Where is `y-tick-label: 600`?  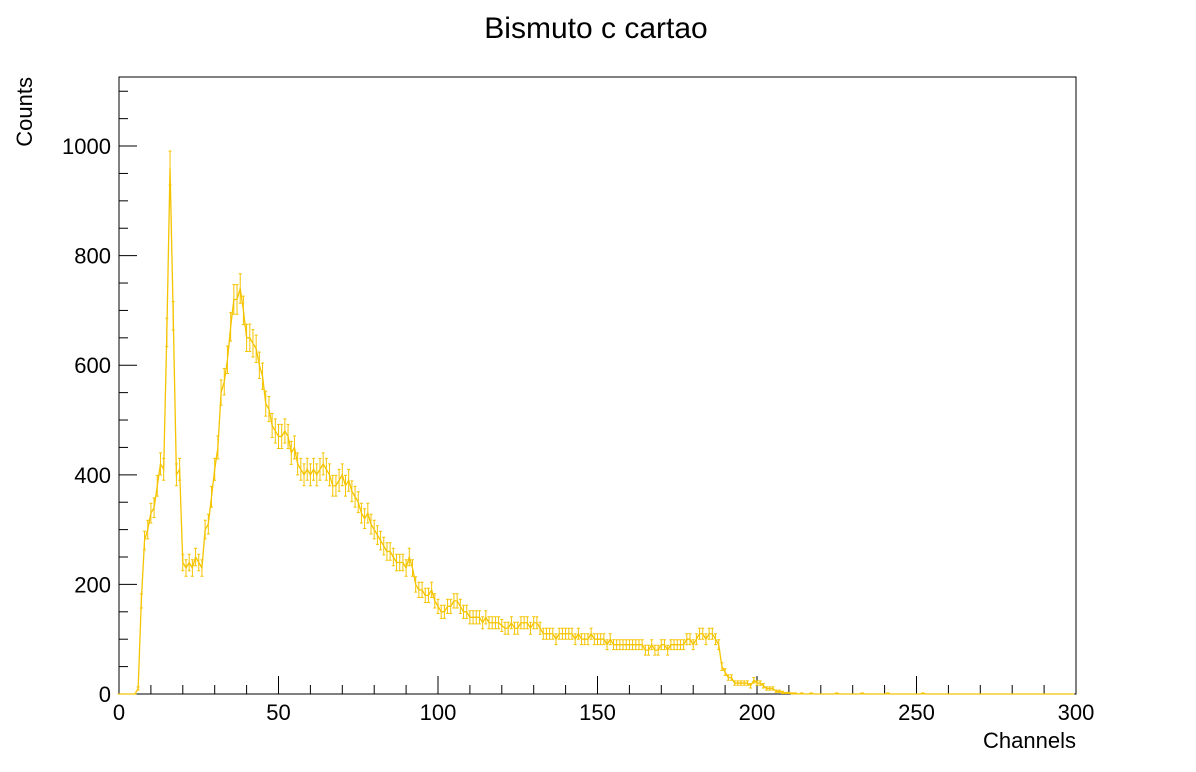 y-tick-label: 600 is located at coordinates (92, 365).